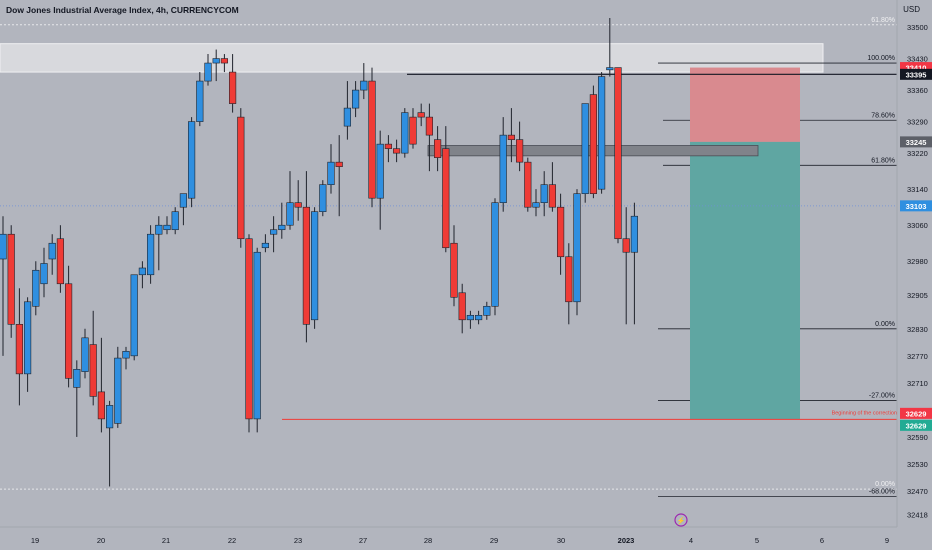 Image resolution: width=932 pixels, height=550 pixels. Describe the element at coordinates (745, 280) in the screenshot. I see `target-zone` at that location.